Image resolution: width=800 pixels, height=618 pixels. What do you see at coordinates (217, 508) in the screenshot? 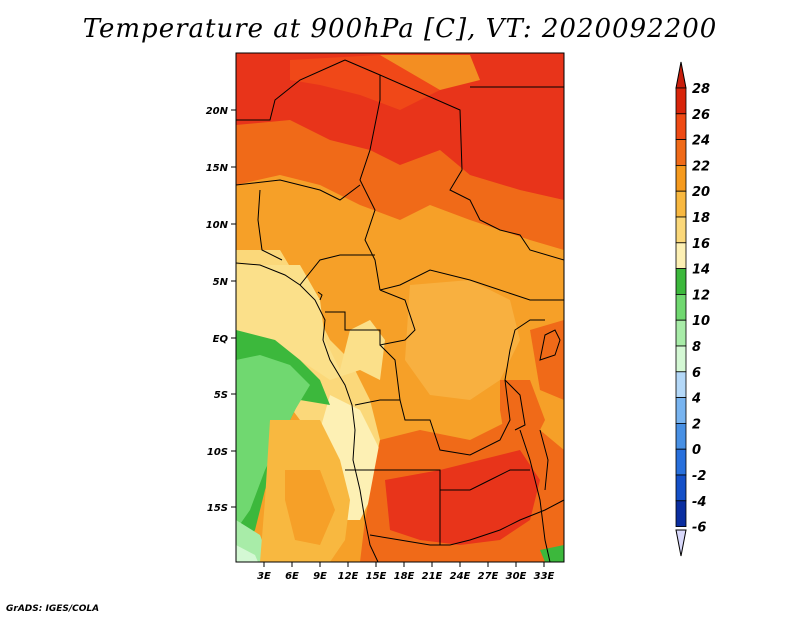
I see `lat-tick-label: 15S` at bounding box center [217, 508].